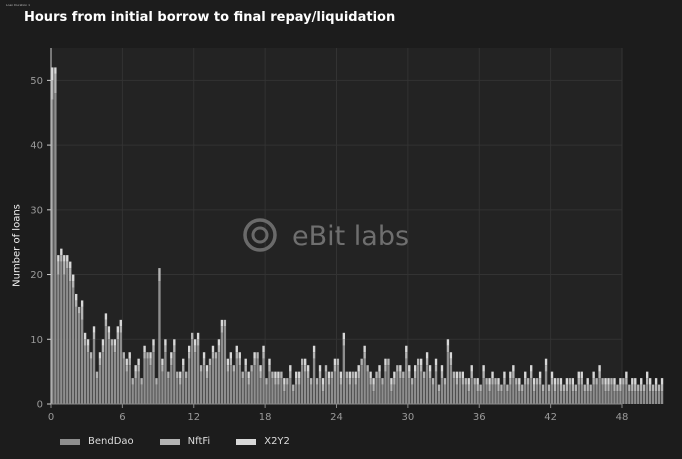 This screenshot has width=682, height=459. Describe the element at coordinates (338, 413) in the screenshot. I see `x-ticks: 0 6 12 18 24 30 36 42 48` at that location.